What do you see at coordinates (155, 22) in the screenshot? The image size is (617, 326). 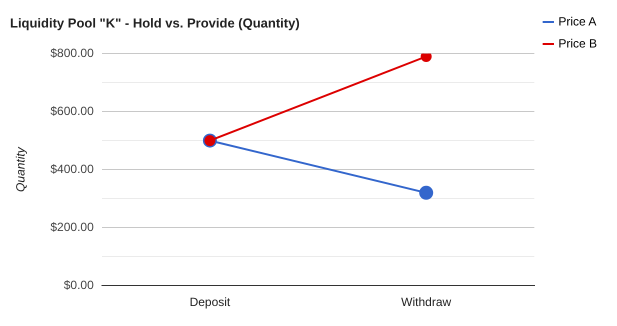 I see `chart-title: Liquidity Pool "K" - Hold vs. Provide (Quantity)` at bounding box center [155, 22].